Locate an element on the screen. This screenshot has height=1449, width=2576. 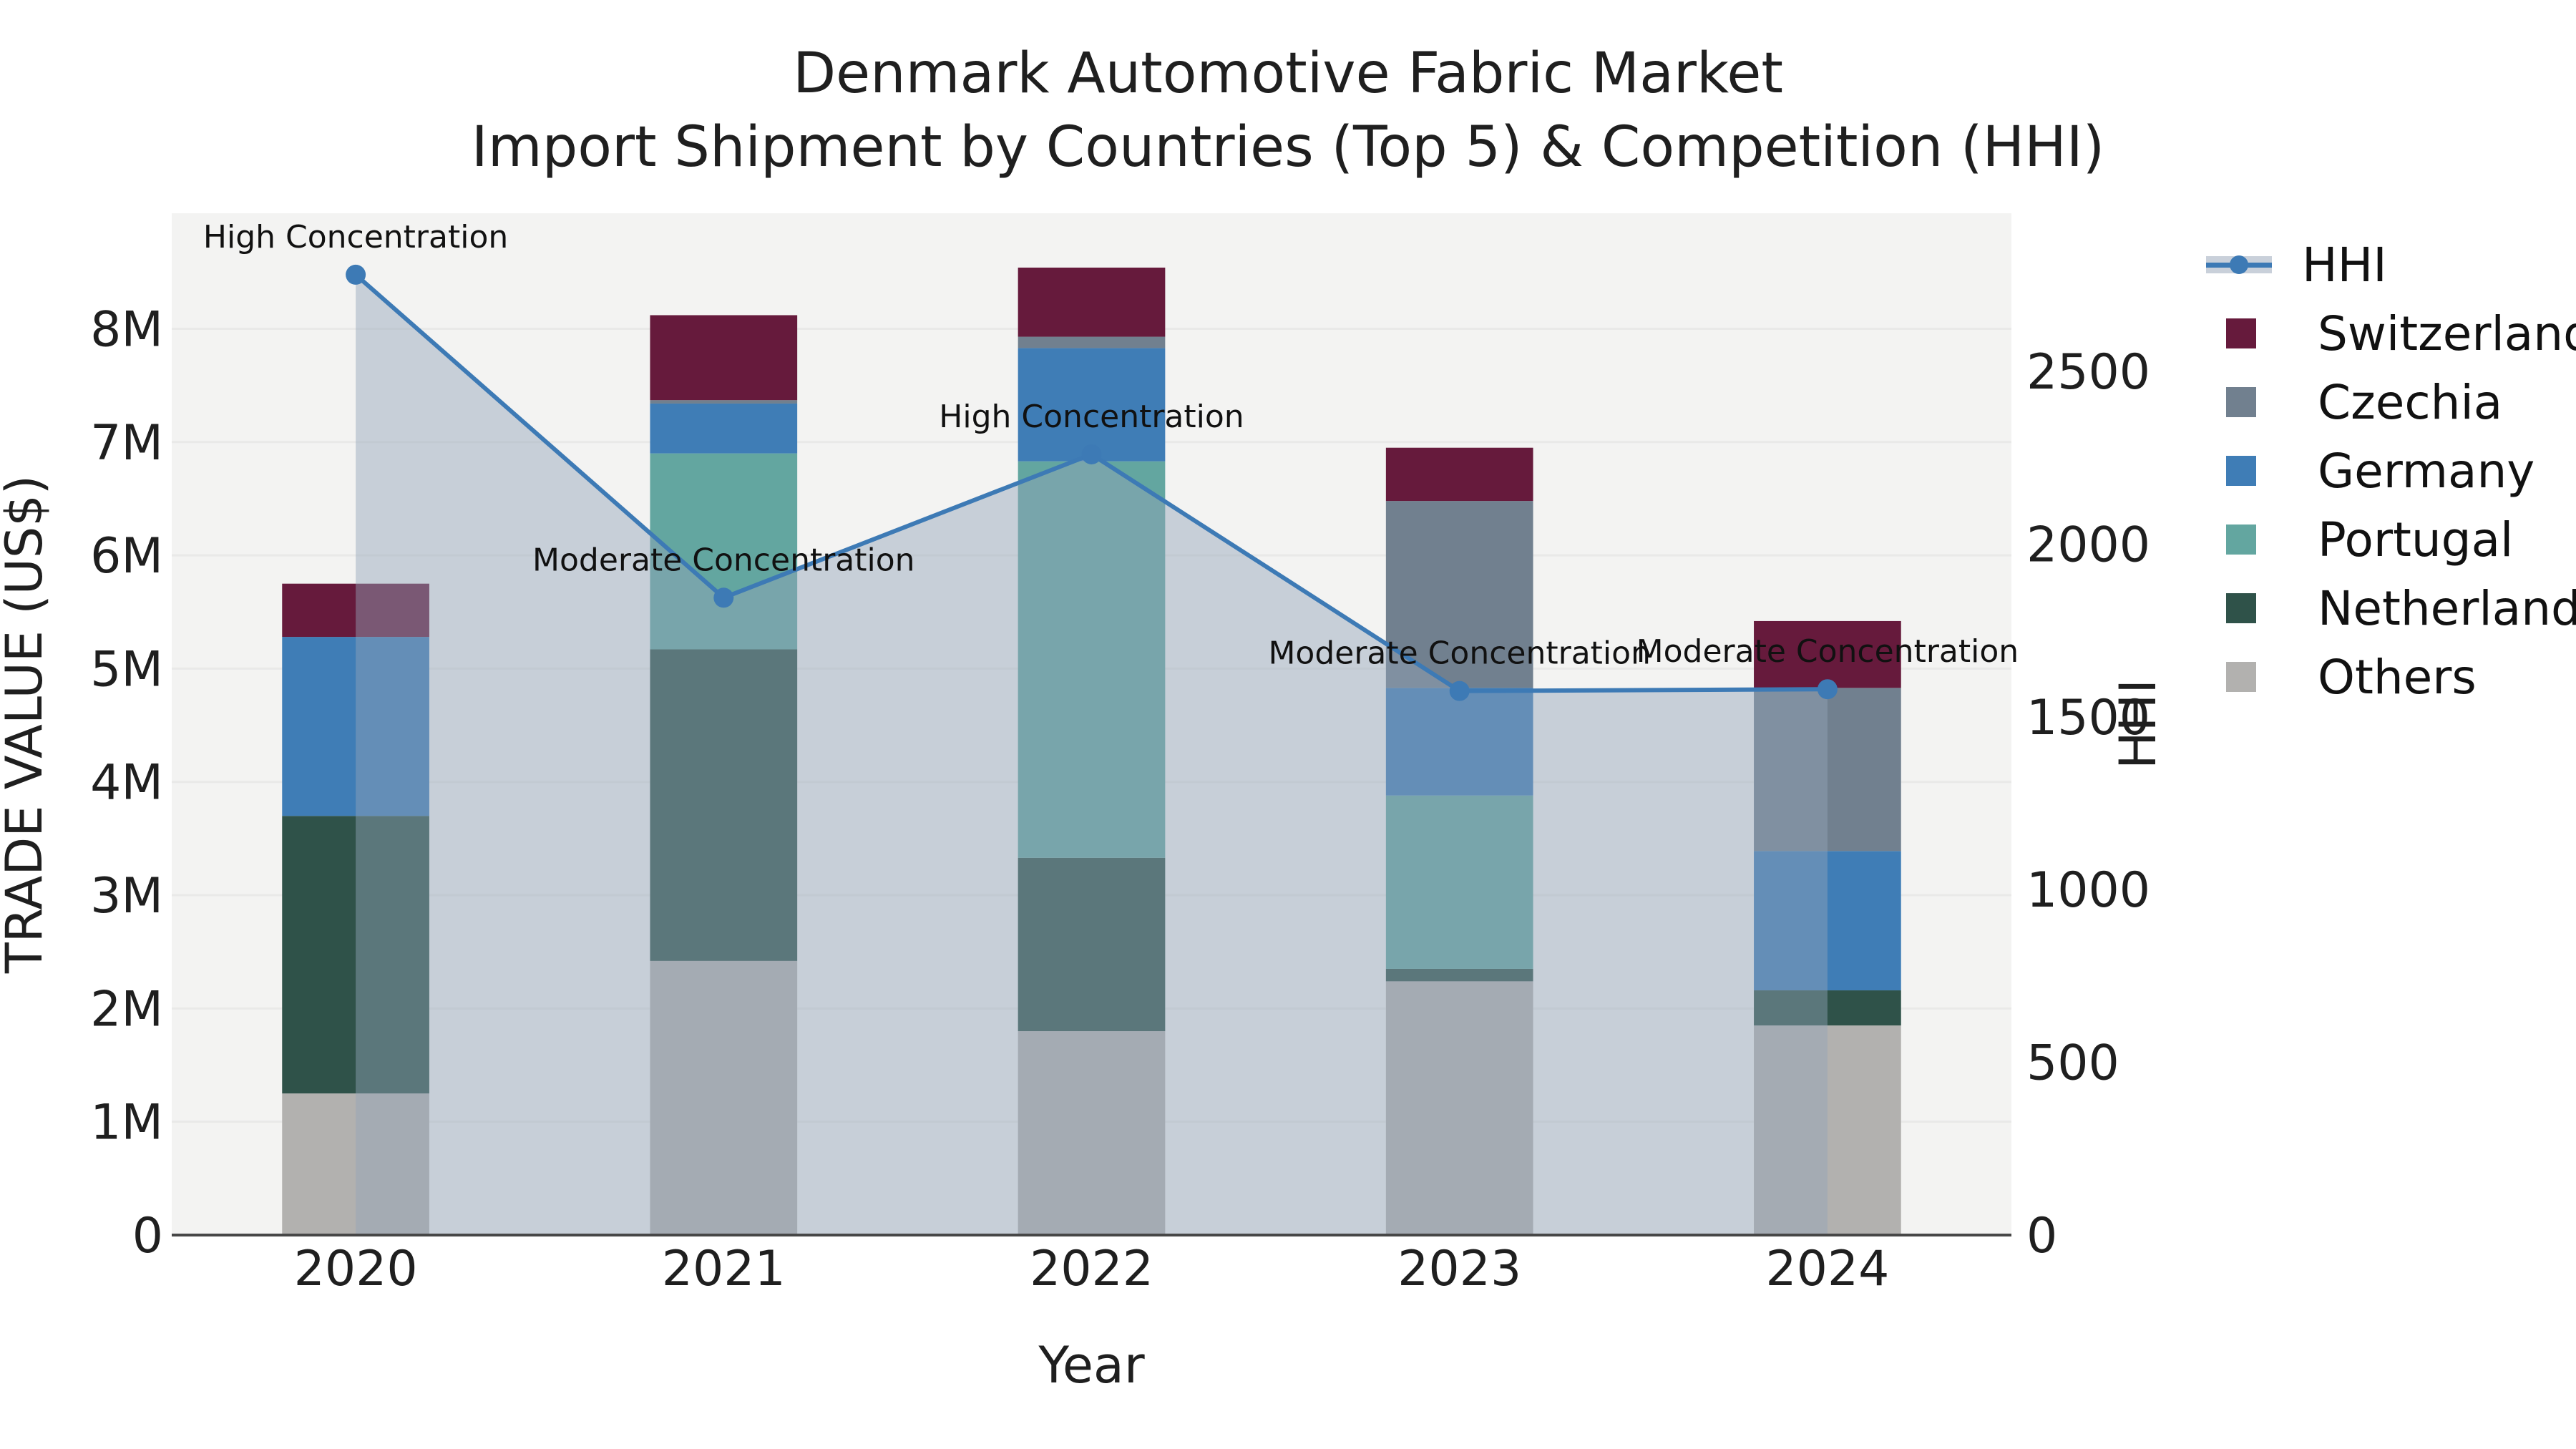
legend-label-germany: Germany is located at coordinates (2426, 471).